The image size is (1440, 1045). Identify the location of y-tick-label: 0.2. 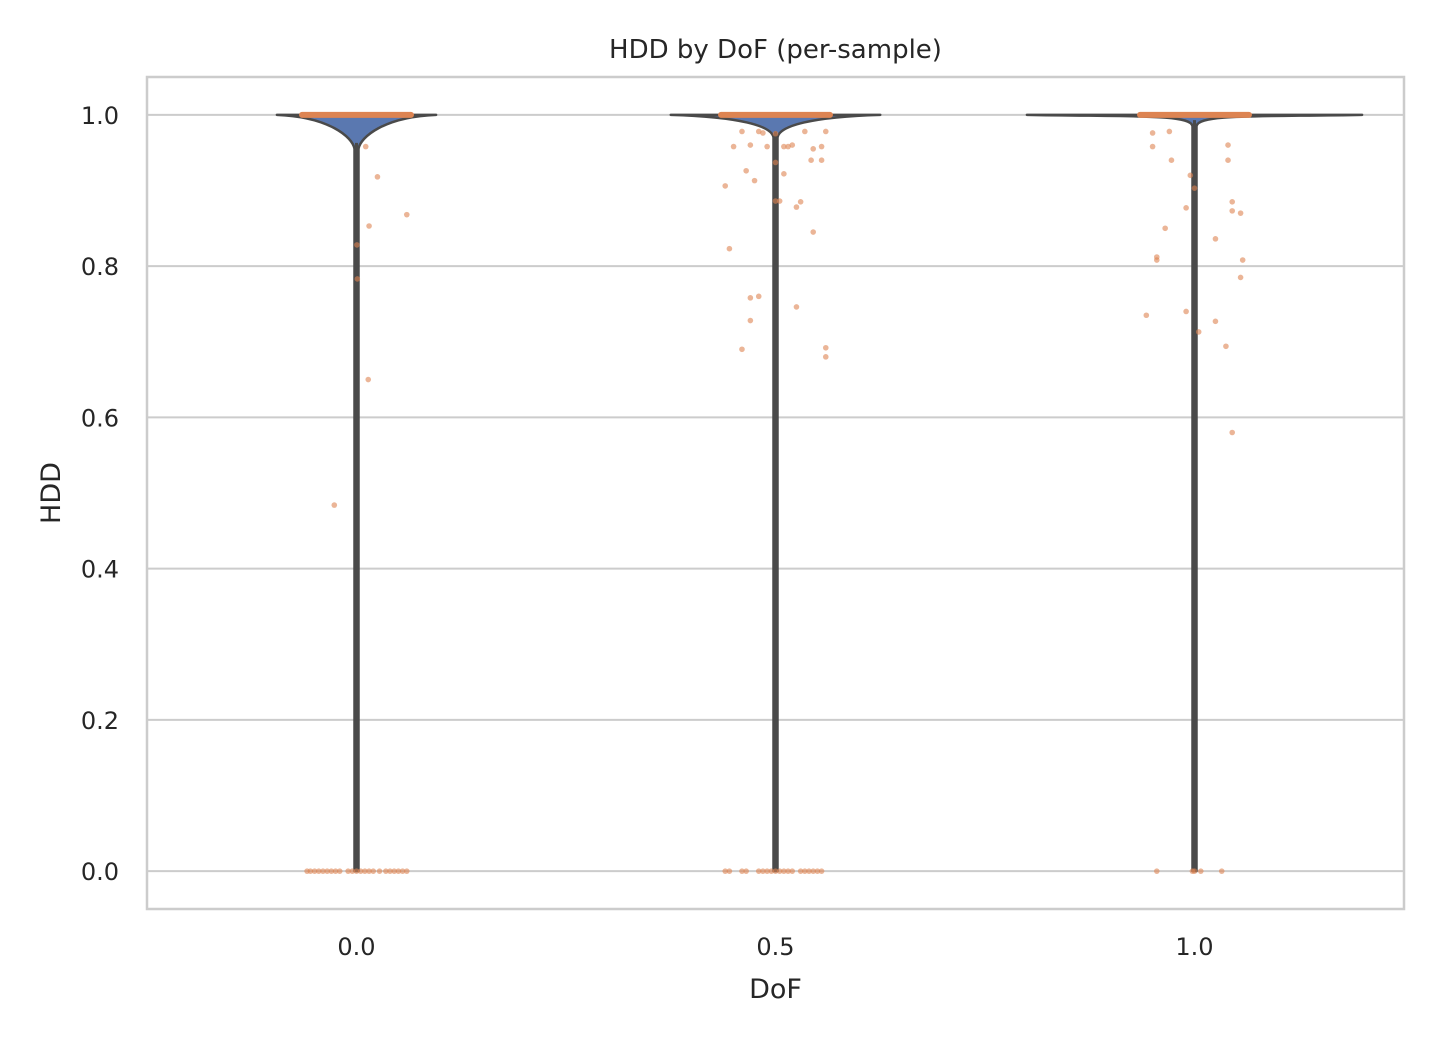
(100, 721).